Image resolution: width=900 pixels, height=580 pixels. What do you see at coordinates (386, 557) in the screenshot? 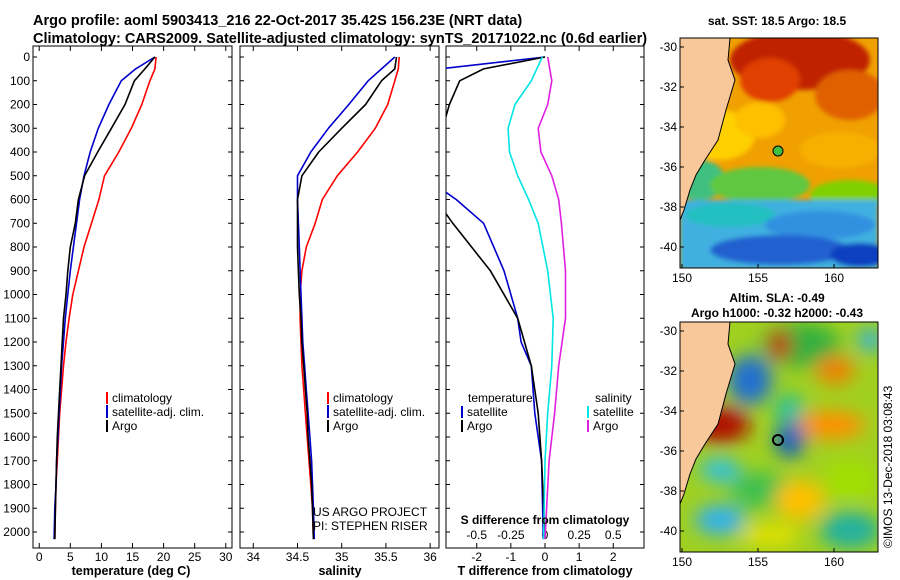
I see `x-tick-label: 35.5` at bounding box center [386, 557].